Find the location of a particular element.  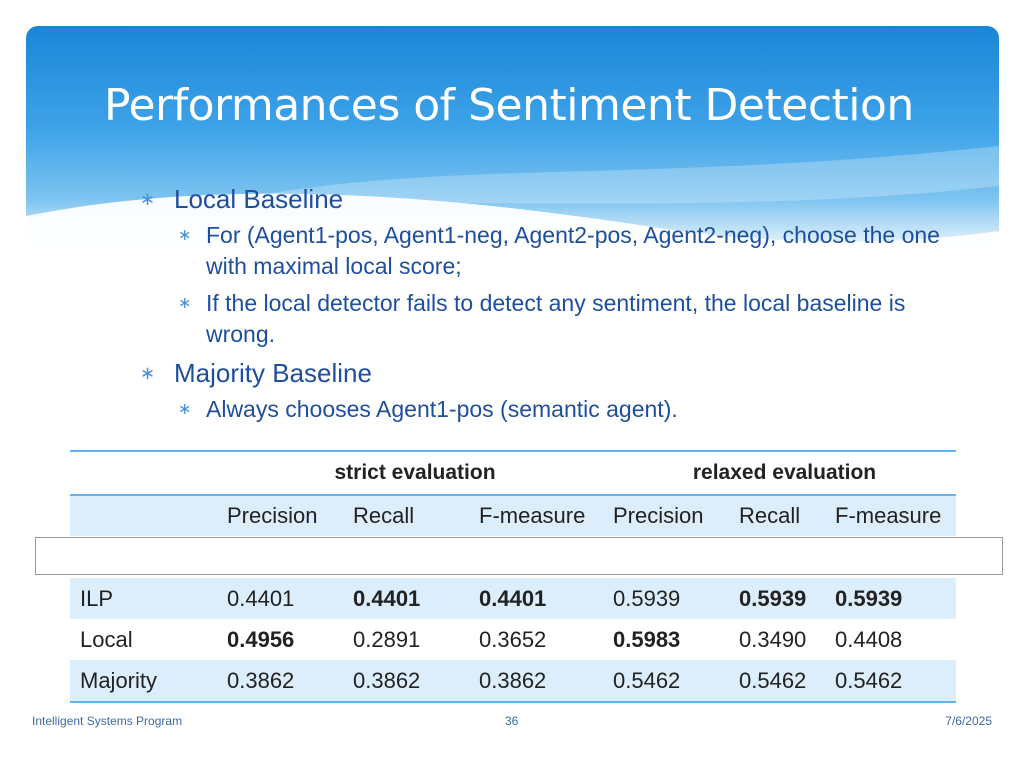

empty-frame-box is located at coordinates (519, 556).